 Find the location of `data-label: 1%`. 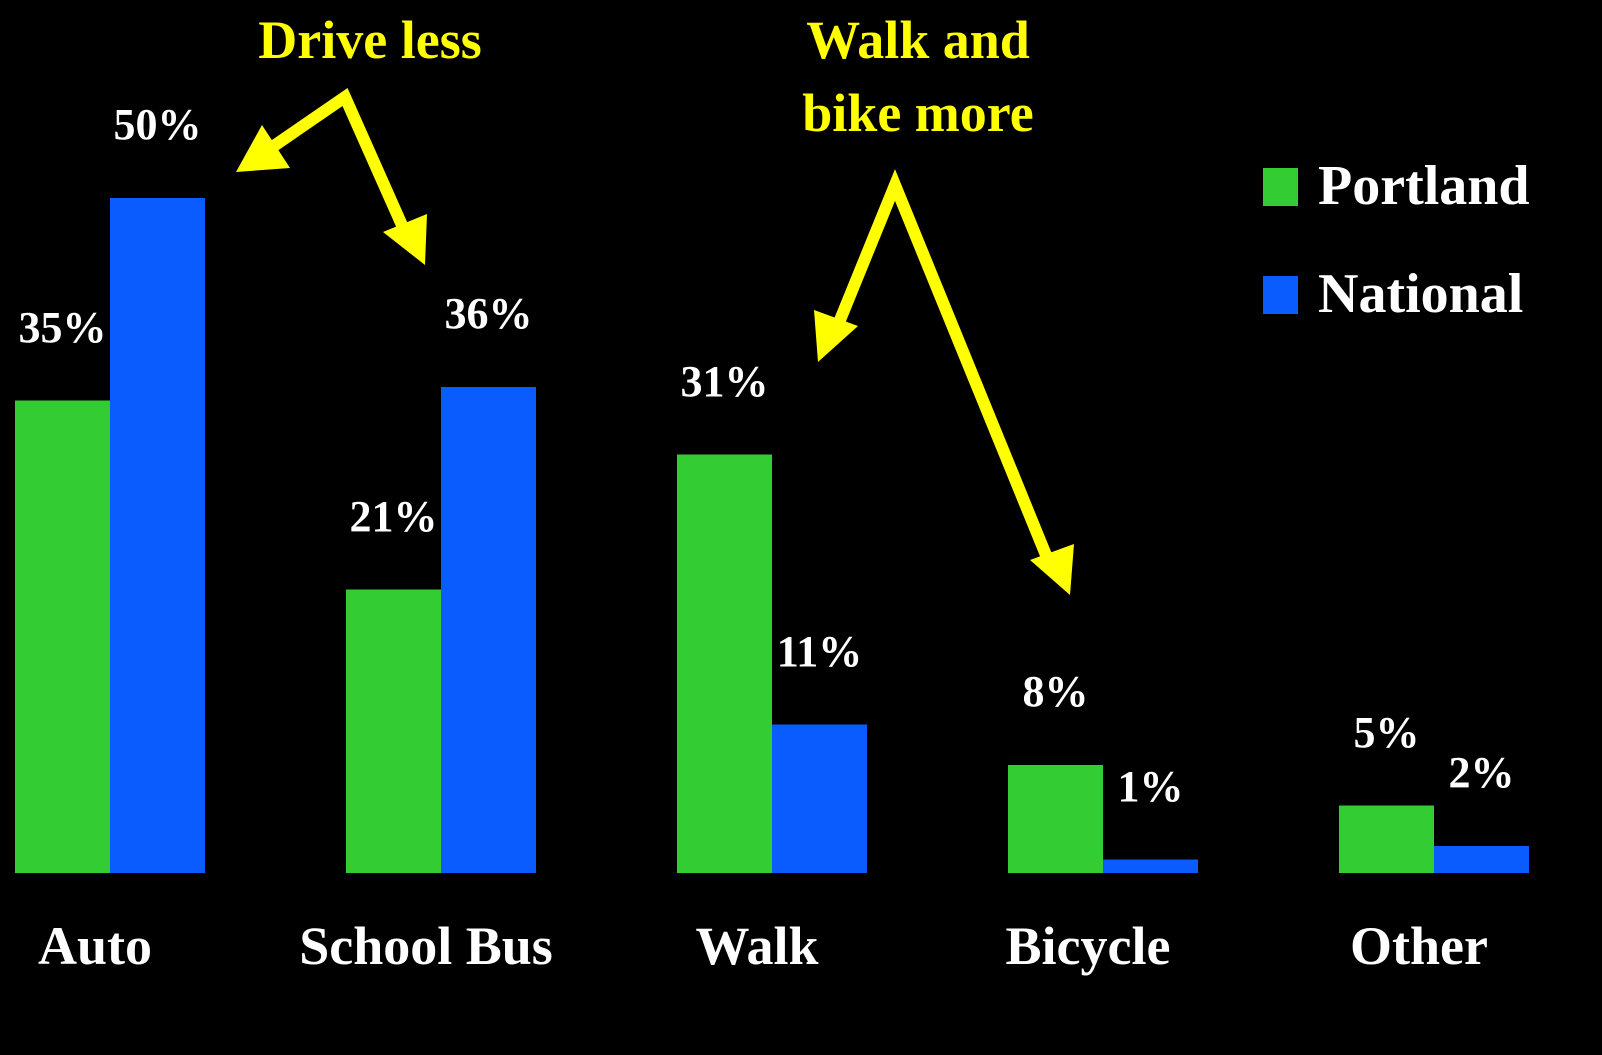

data-label: 1% is located at coordinates (1150, 786).